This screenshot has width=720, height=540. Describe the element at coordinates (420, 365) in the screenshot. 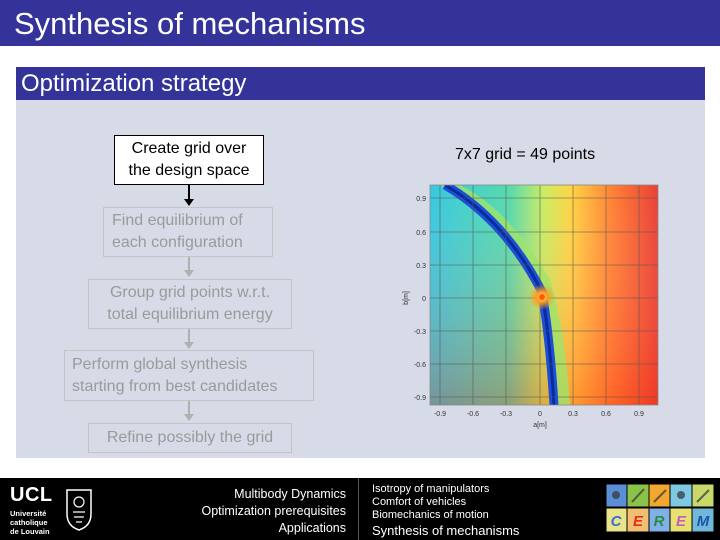

I see `ytick-label: -0.6` at that location.